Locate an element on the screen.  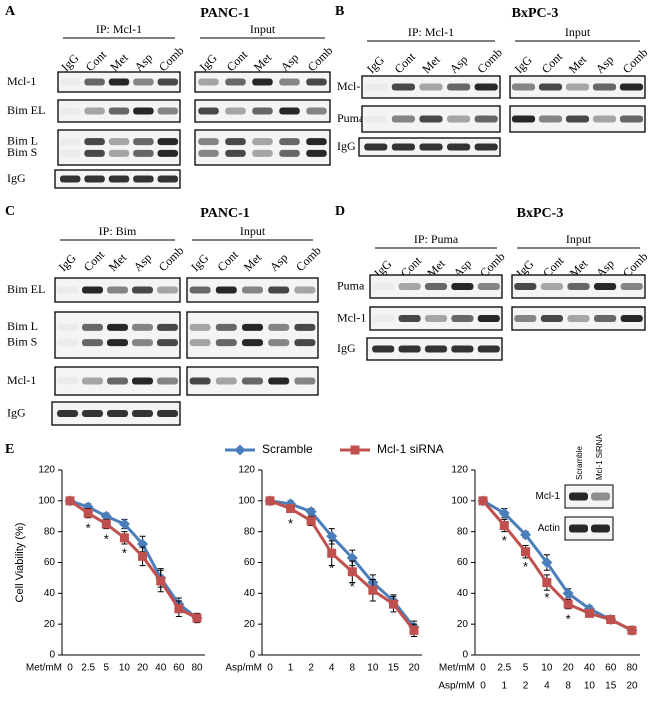
x-tick-label: 1 is located at coordinates (505, 686).